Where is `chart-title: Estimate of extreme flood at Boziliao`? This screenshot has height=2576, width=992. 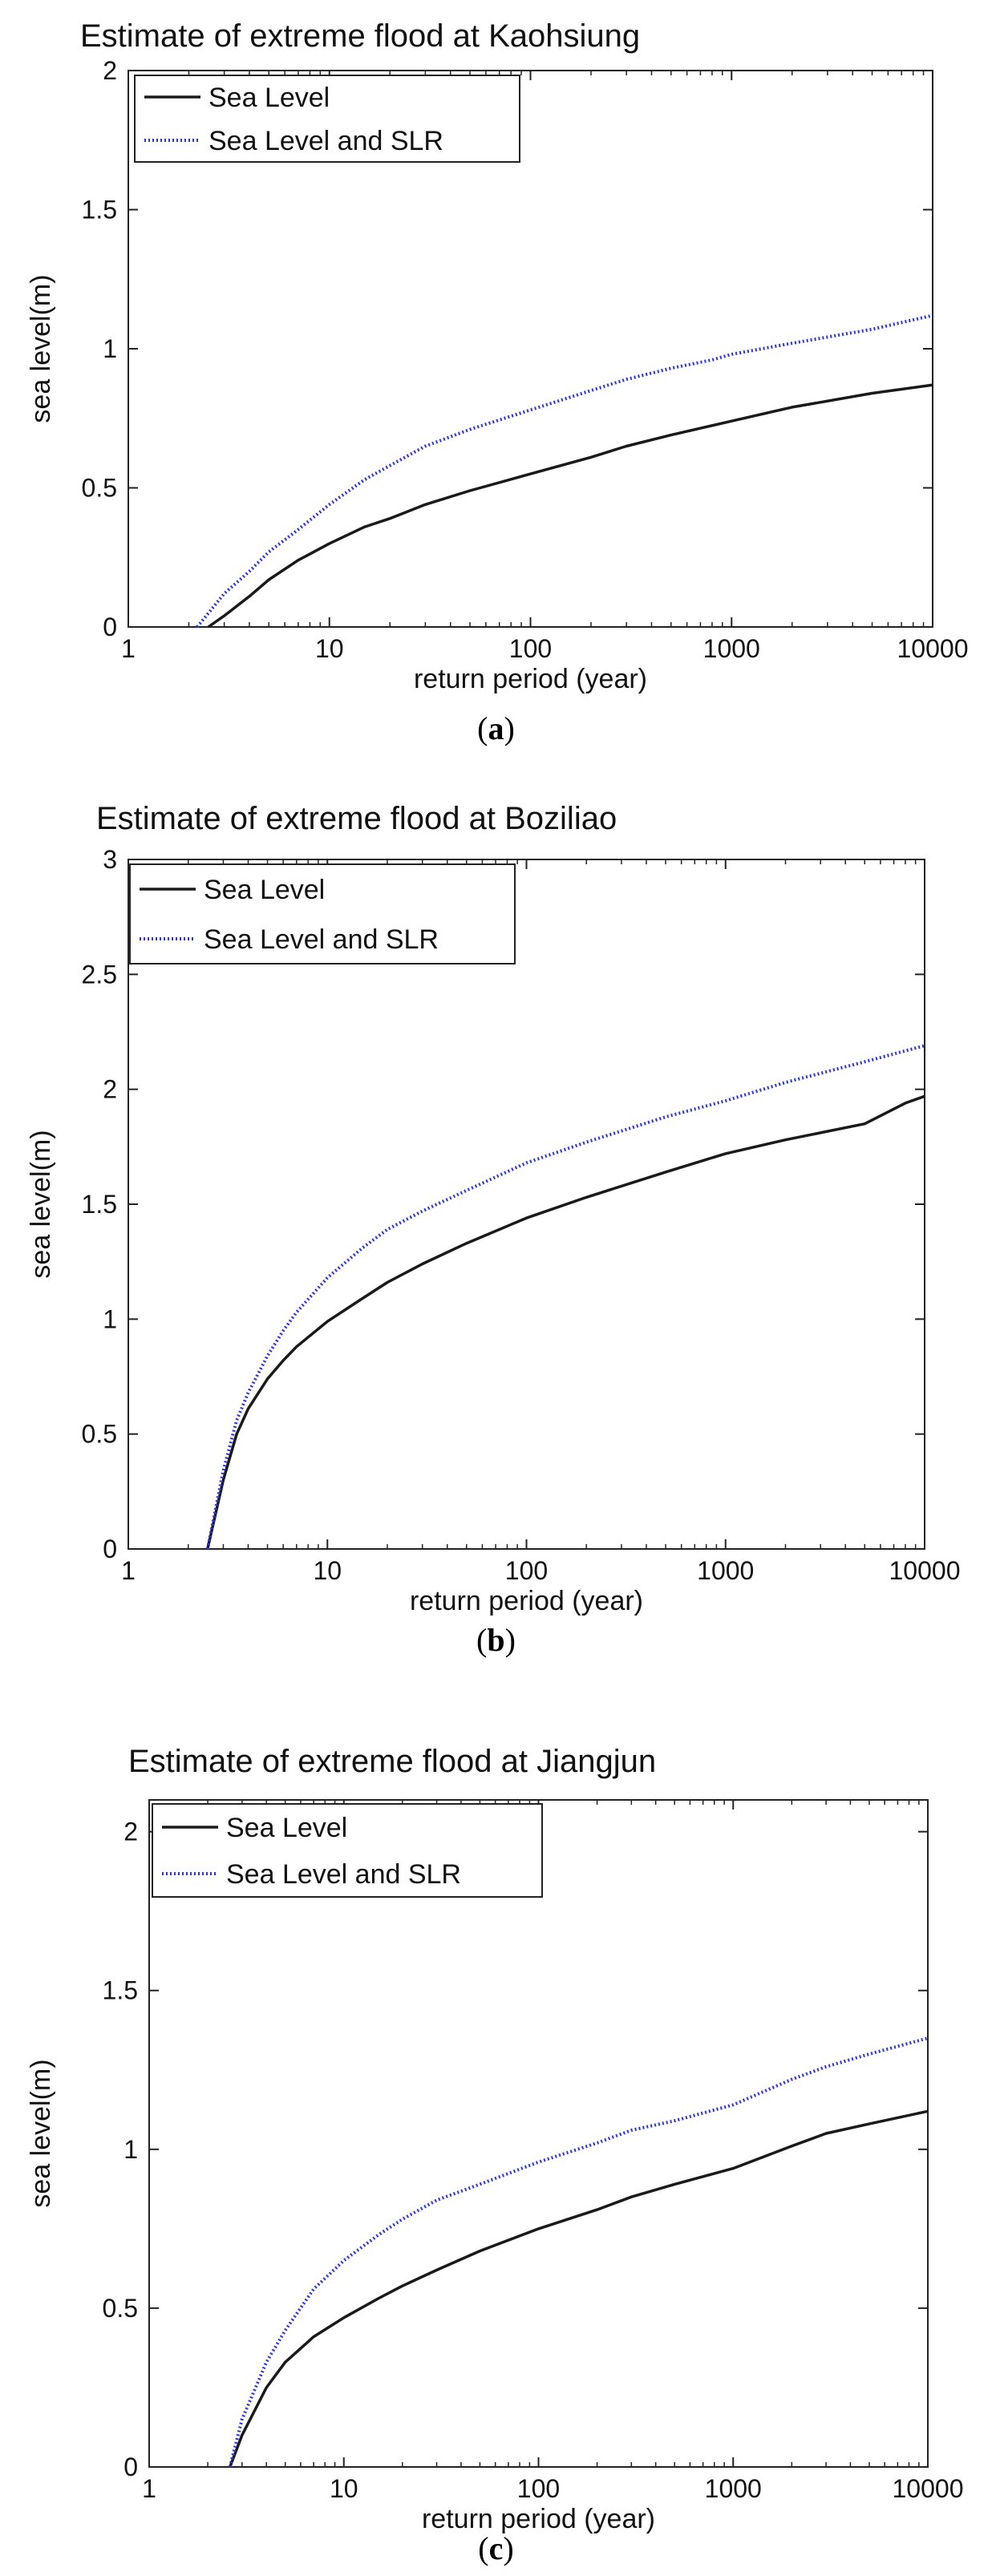 chart-title: Estimate of extreme flood at Boziliao is located at coordinates (357, 818).